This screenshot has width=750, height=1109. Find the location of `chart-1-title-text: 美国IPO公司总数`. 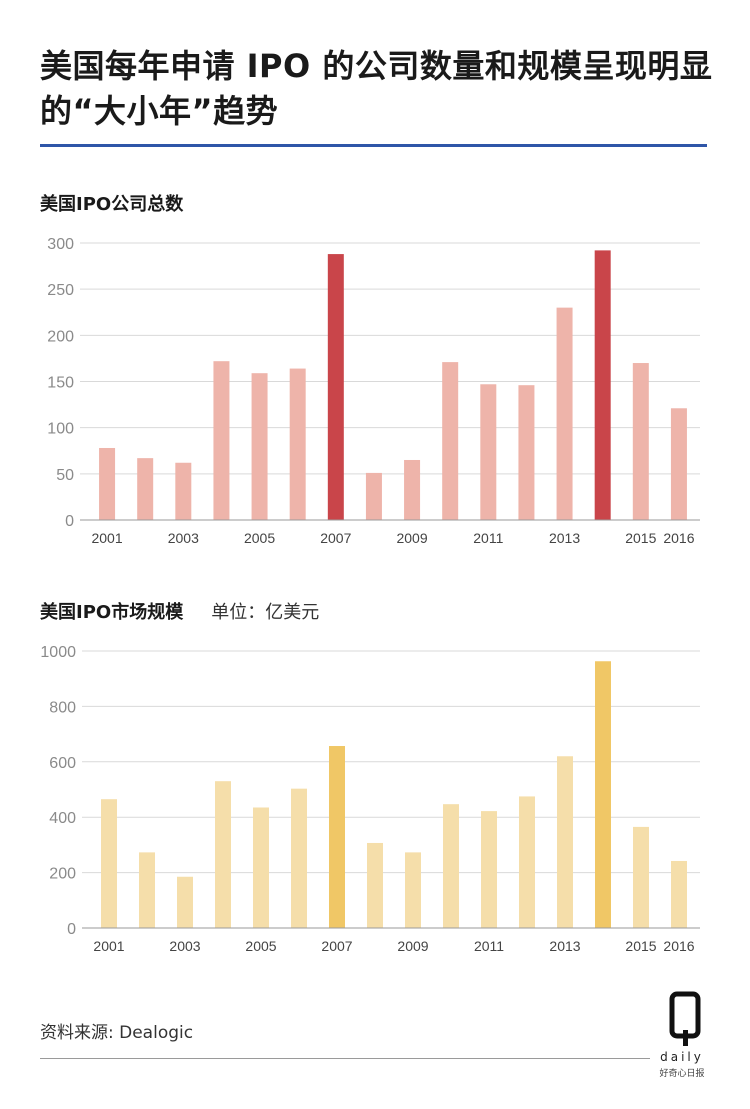

chart-1-title-text: 美国IPO公司总数 is located at coordinates (112, 204).